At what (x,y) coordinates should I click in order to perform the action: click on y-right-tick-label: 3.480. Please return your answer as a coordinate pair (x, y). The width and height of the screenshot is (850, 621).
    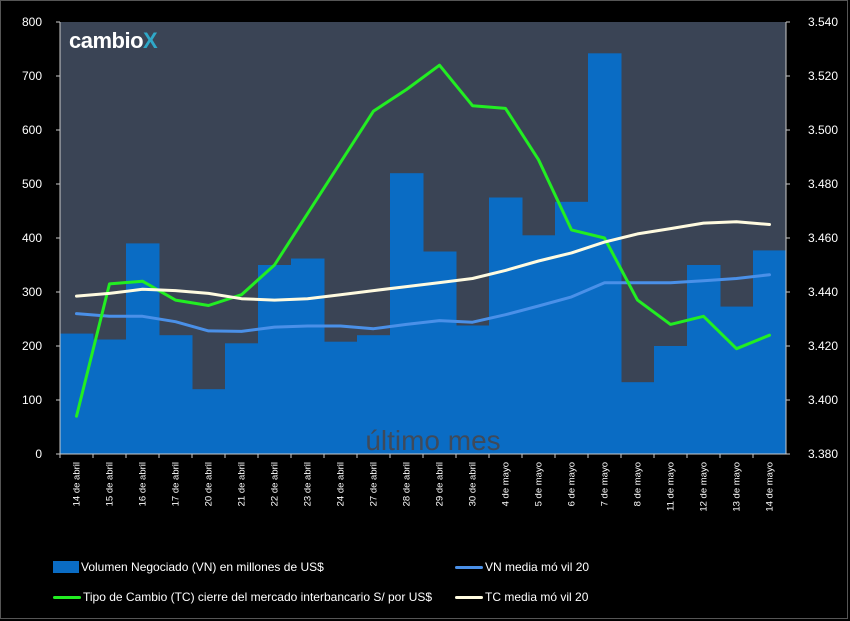
    Looking at the image, I should click on (823, 184).